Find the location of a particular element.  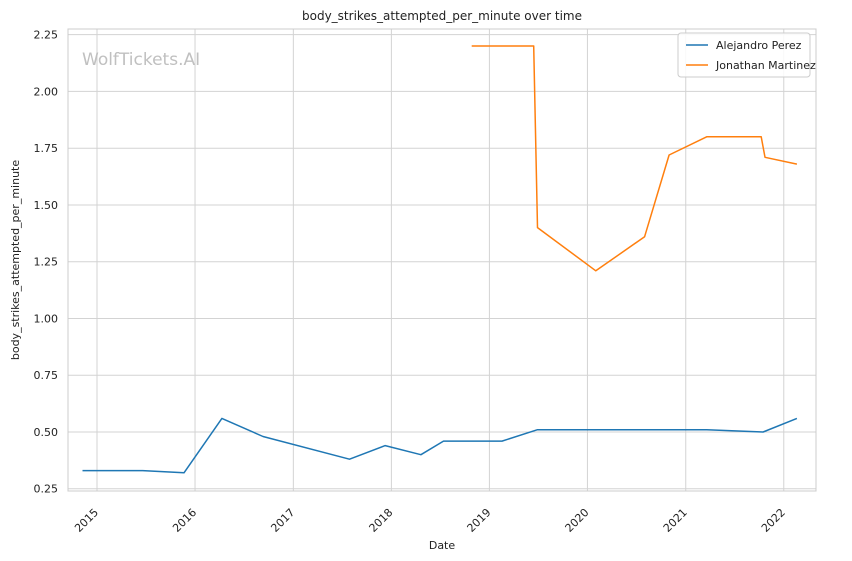

x-tick-label: 2019 is located at coordinates (479, 520).